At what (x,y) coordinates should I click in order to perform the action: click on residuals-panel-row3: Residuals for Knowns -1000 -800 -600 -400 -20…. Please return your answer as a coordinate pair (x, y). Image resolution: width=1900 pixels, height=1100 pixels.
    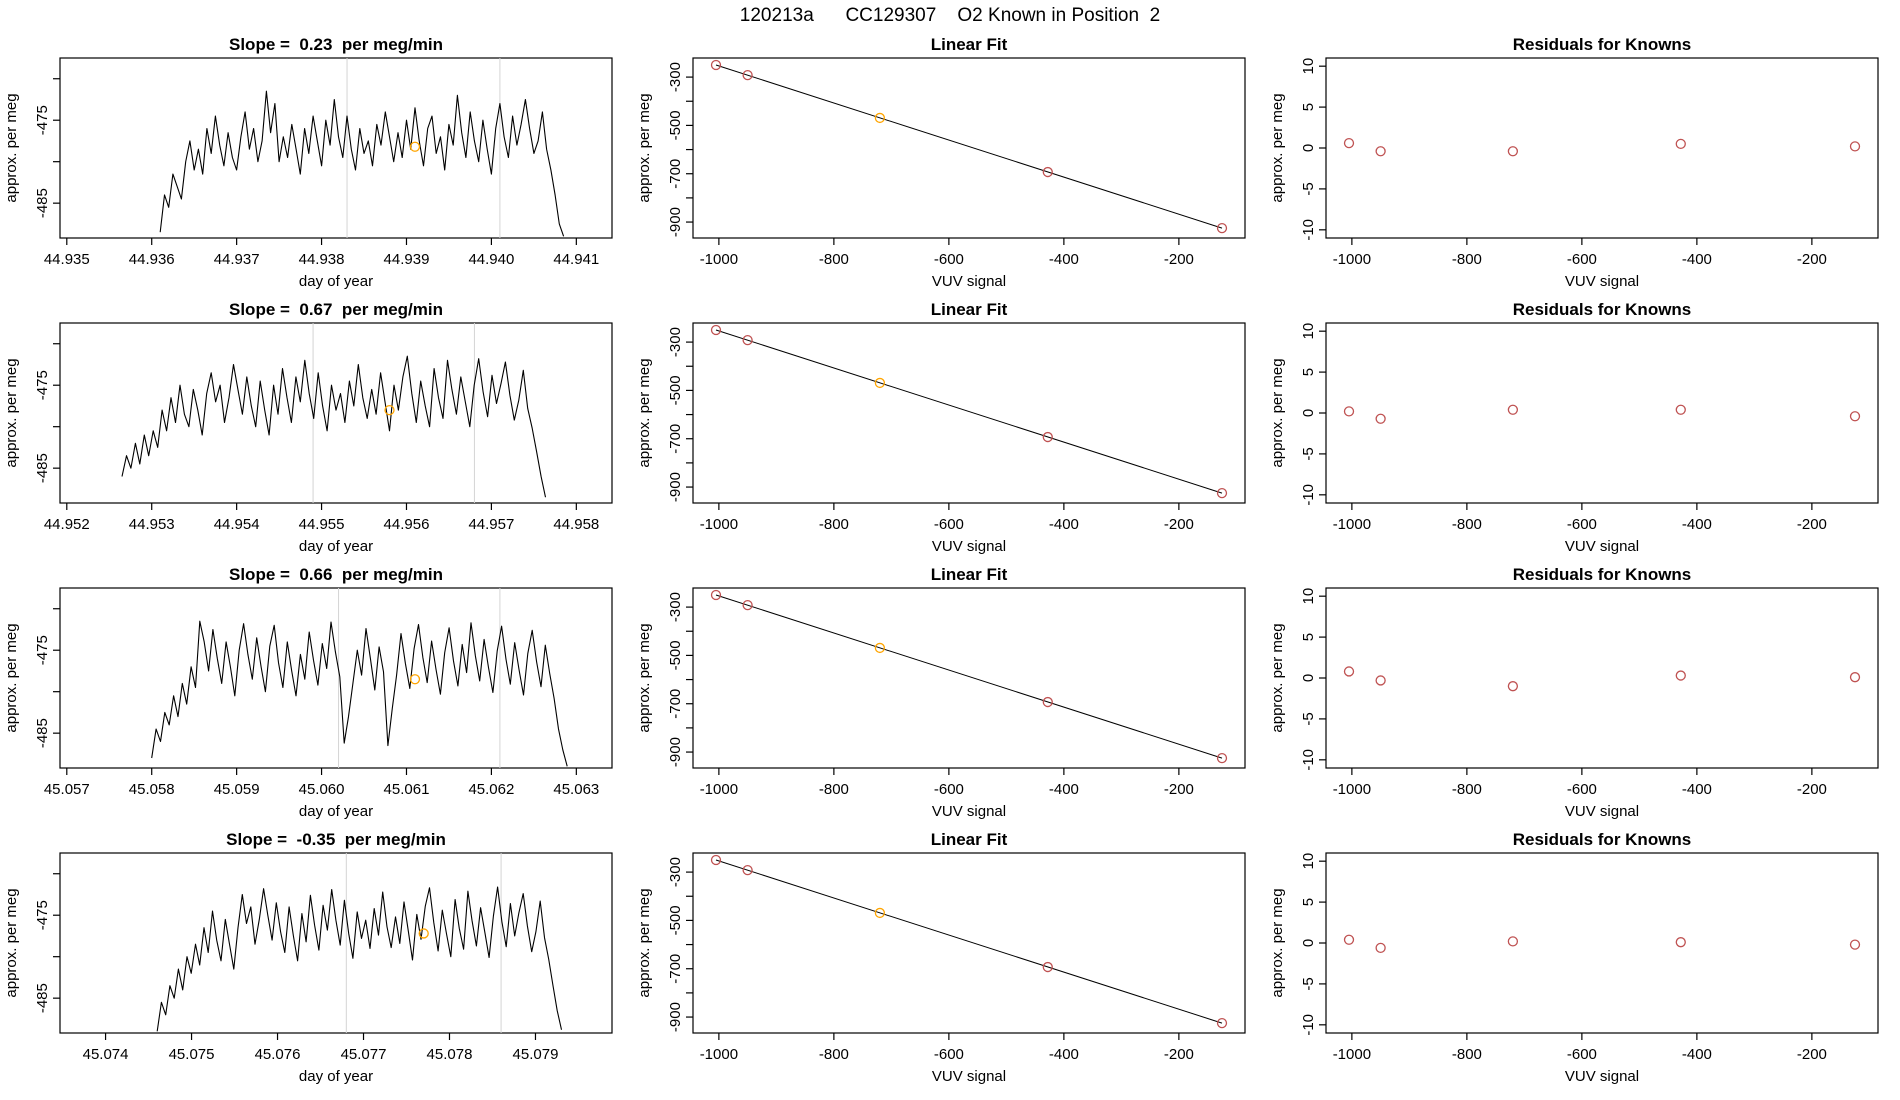
    Looking at the image, I should click on (1574, 692).